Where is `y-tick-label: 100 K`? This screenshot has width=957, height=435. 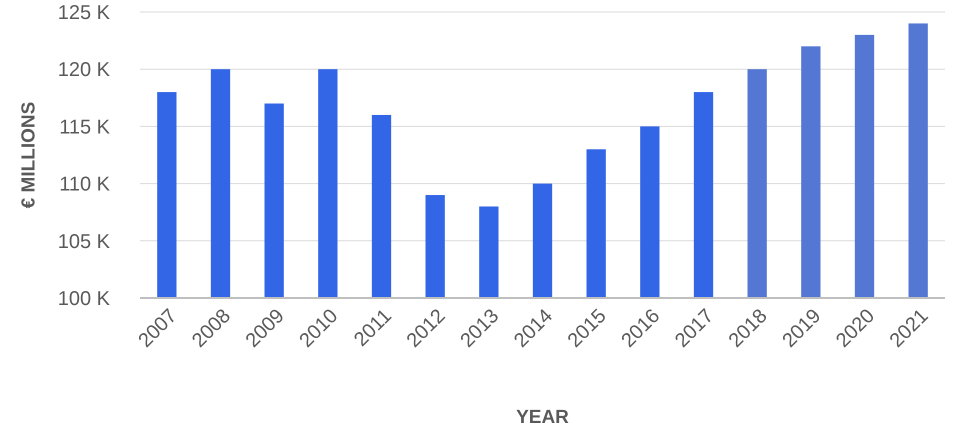
y-tick-label: 100 K is located at coordinates (84, 299).